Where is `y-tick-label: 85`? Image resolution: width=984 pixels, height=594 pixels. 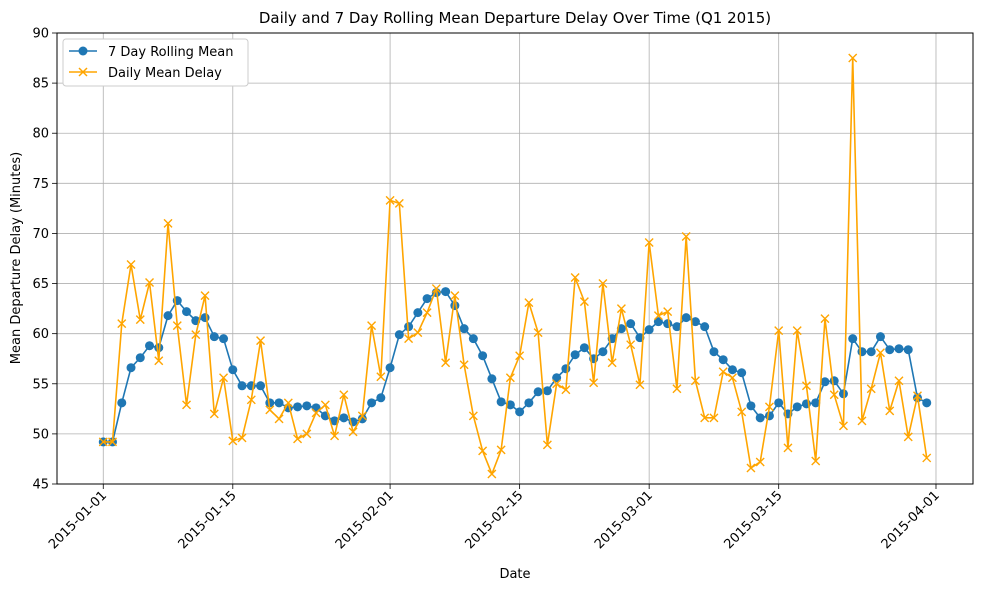 y-tick-label: 85 is located at coordinates (40, 84).